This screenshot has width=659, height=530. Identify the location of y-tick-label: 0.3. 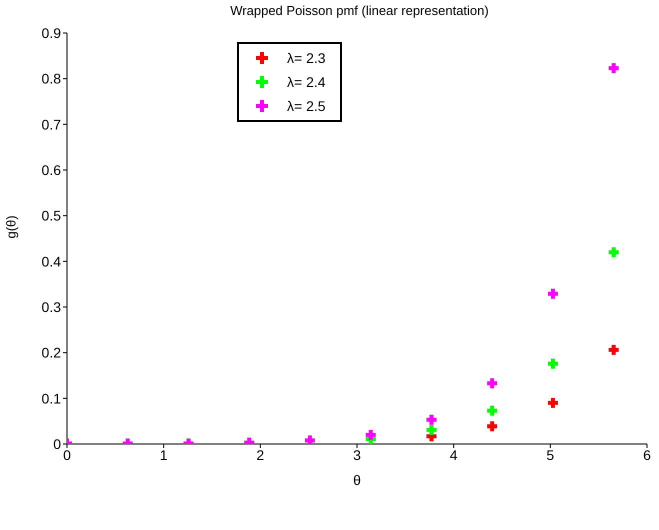
(52, 306).